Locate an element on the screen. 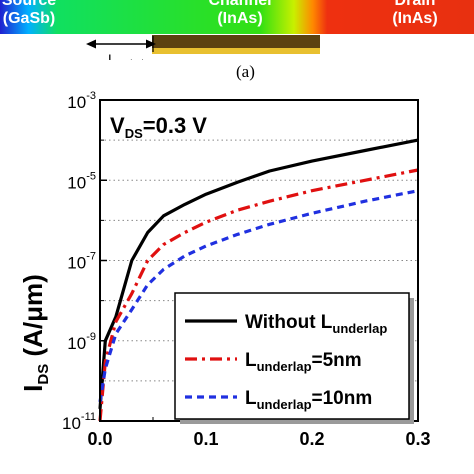  drain-label: Drain (InAs) is located at coordinates (415, 14).